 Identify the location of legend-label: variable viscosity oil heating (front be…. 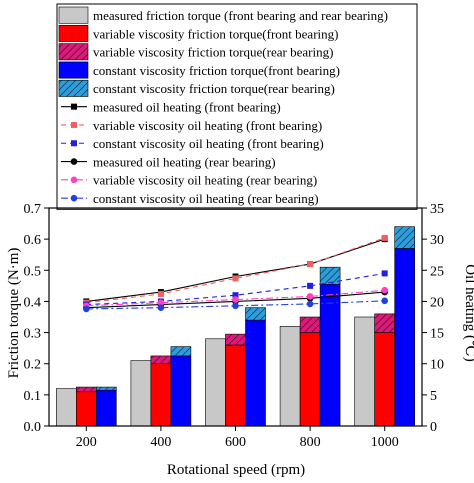
(207, 125).